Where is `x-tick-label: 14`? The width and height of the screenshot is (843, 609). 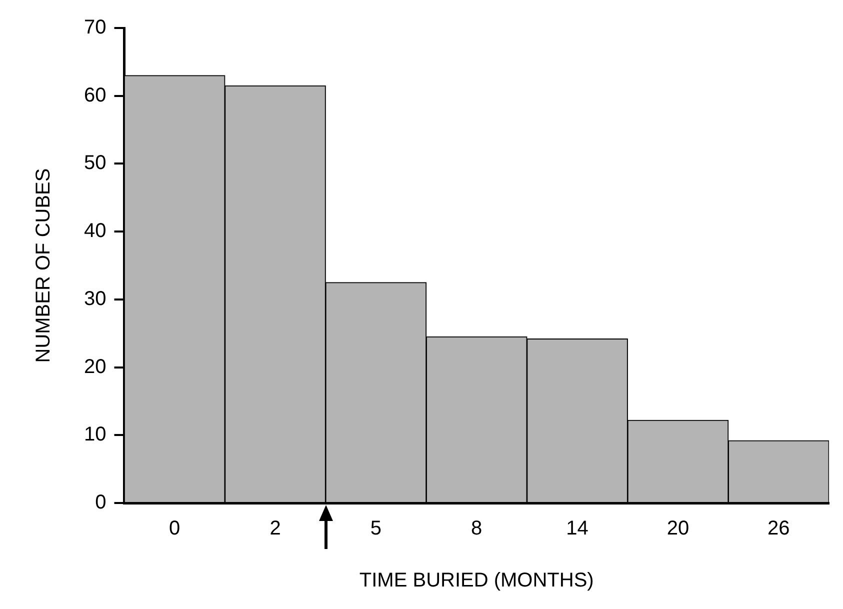
x-tick-label: 14 is located at coordinates (577, 529).